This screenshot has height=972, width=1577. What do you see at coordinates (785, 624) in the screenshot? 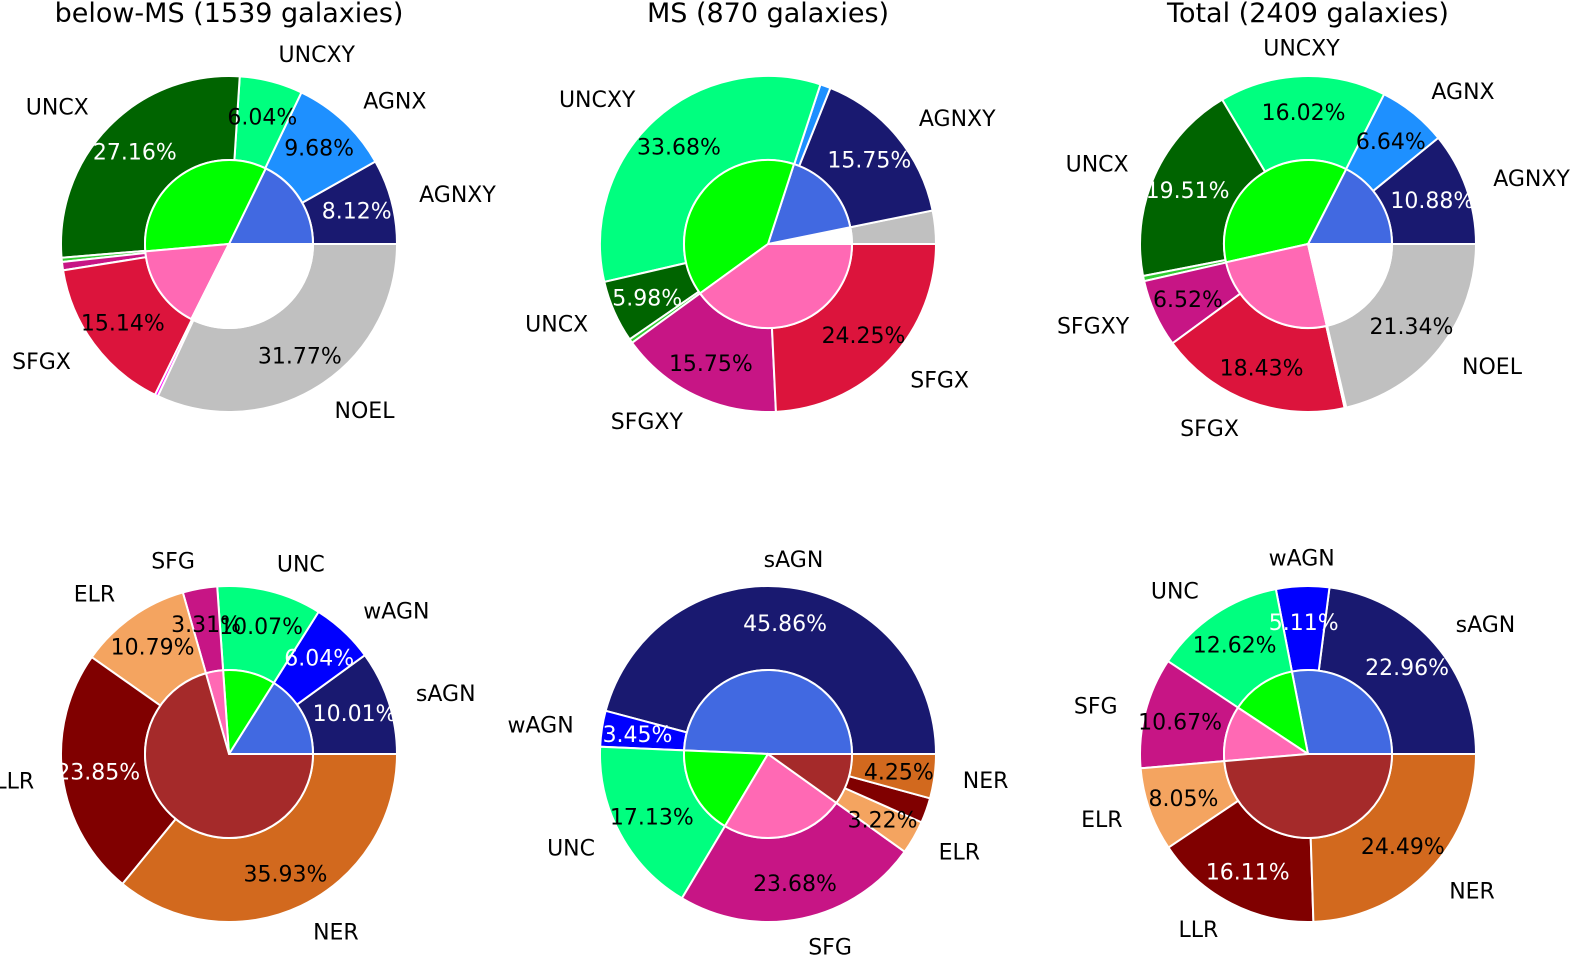
I see `percent-label: 45.86%` at bounding box center [785, 624].